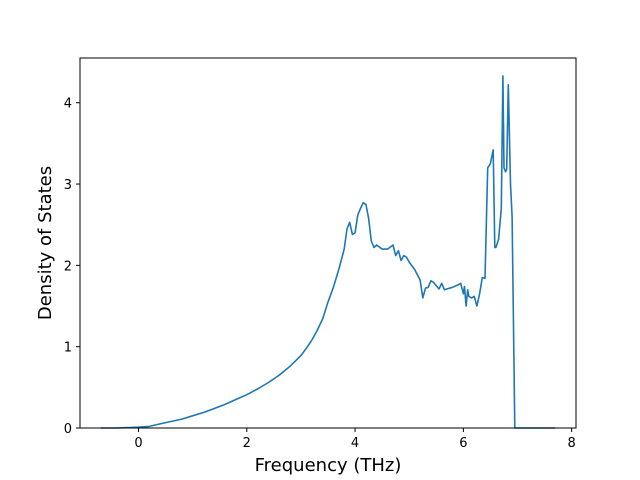 The width and height of the screenshot is (640, 480). I want to click on x-tick-label: 4, so click(355, 443).